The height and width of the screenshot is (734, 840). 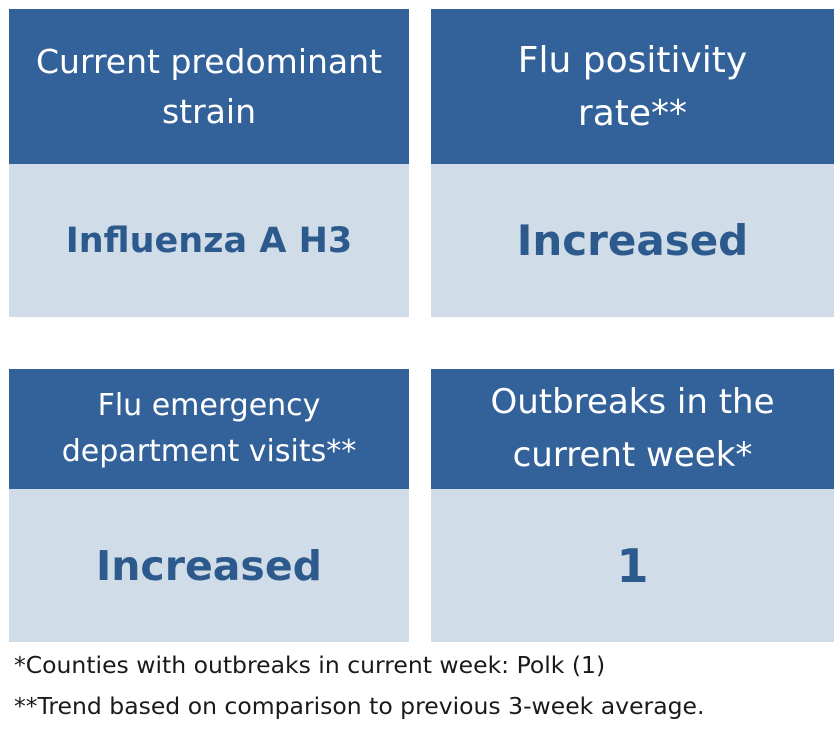 I want to click on outbreaks-header: Outbreaks in the current week*, so click(x=632, y=429).